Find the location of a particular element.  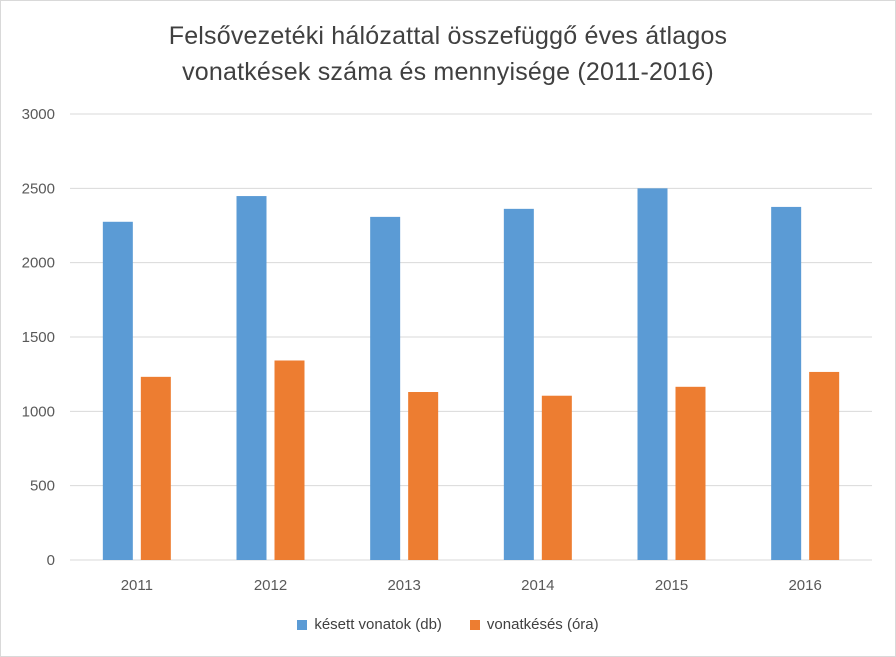

y-tick-label: 500 is located at coordinates (42, 486).